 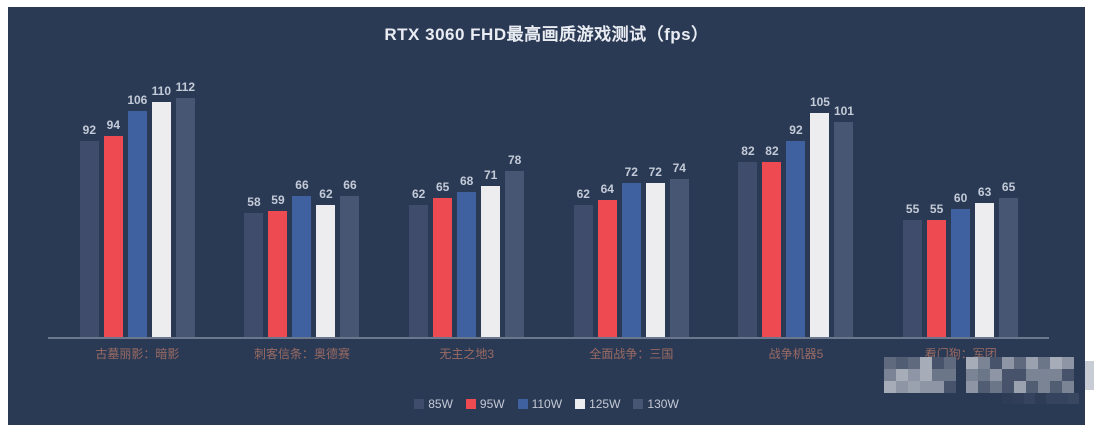 I want to click on bar-group: 62 65 68 71 78, so click(x=467, y=245).